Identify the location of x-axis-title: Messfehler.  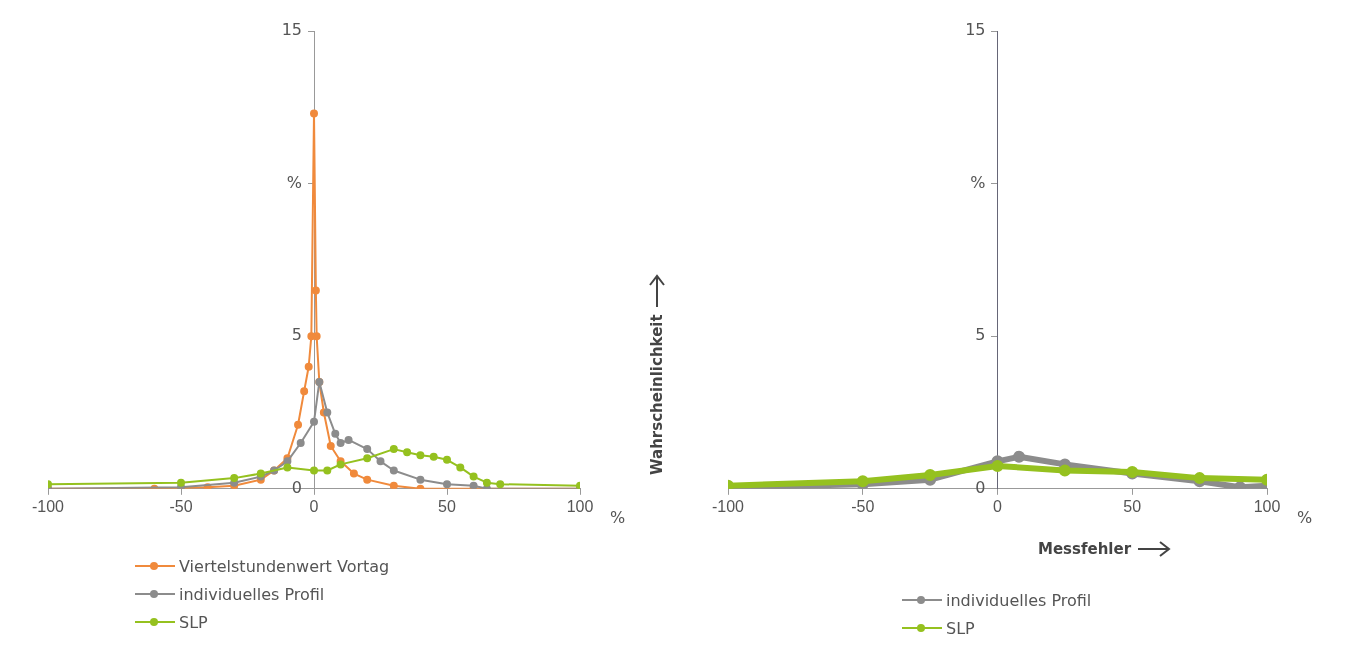
(1085, 549).